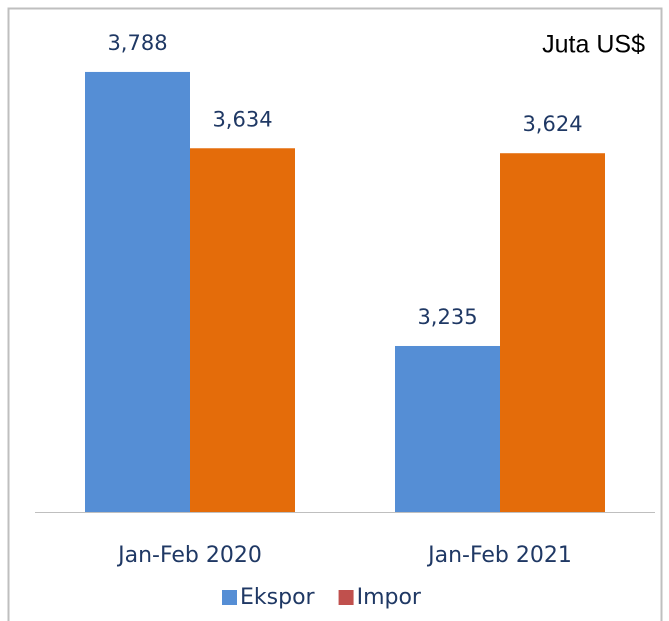 This screenshot has width=669, height=621. Describe the element at coordinates (137, 43) in the screenshot. I see `data-label: 3,788` at that location.